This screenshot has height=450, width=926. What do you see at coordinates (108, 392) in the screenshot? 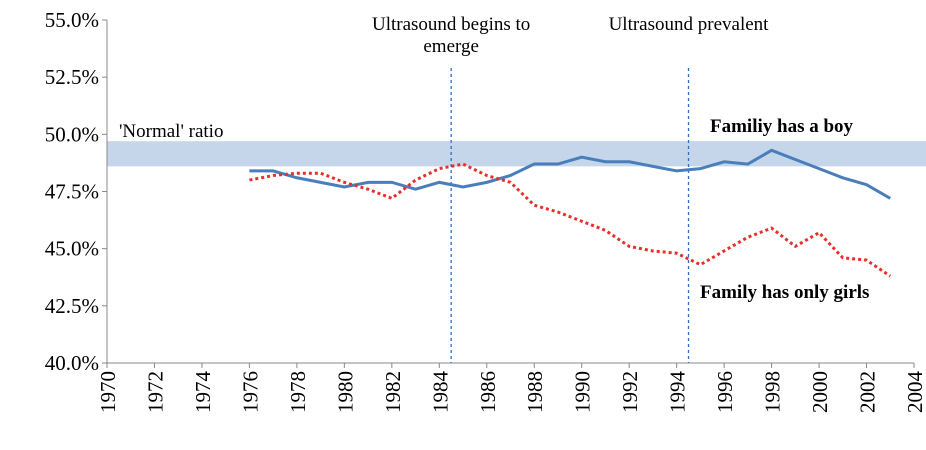
I see `x-tick-label: 1970` at bounding box center [108, 392].